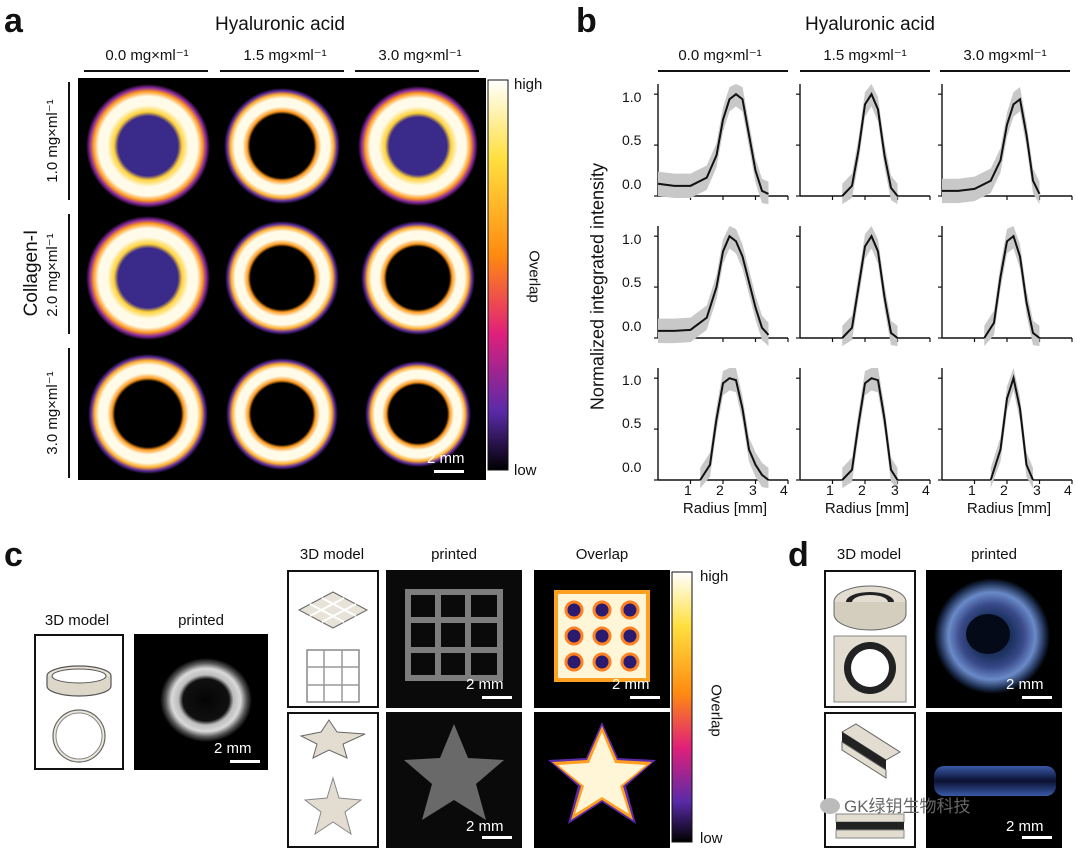 The image size is (1080, 856). I want to click on profile-plot-r3c1, so click(721, 428).